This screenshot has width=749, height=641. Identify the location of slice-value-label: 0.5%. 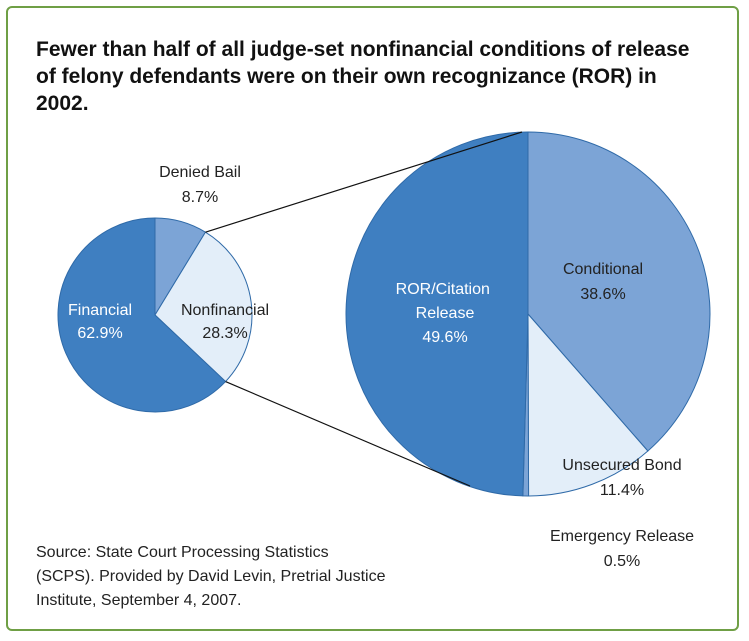
(622, 561).